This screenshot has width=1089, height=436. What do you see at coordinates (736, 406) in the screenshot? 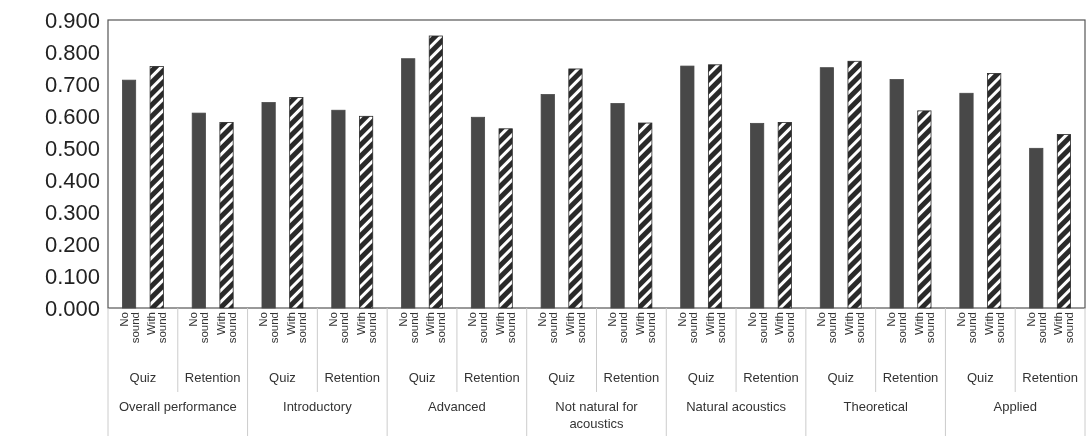
I see `text: Natural acoustics` at bounding box center [736, 406].